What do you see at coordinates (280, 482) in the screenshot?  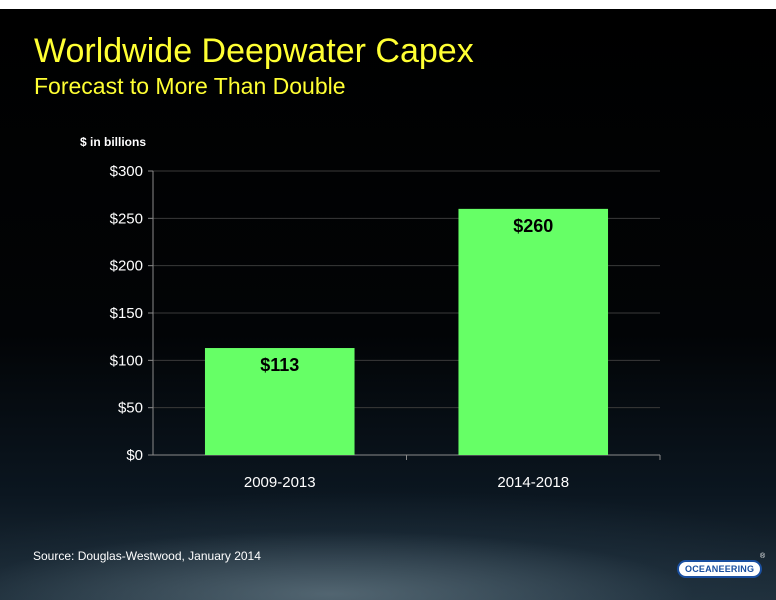 I see `x-tick-label: 2009-2013` at bounding box center [280, 482].